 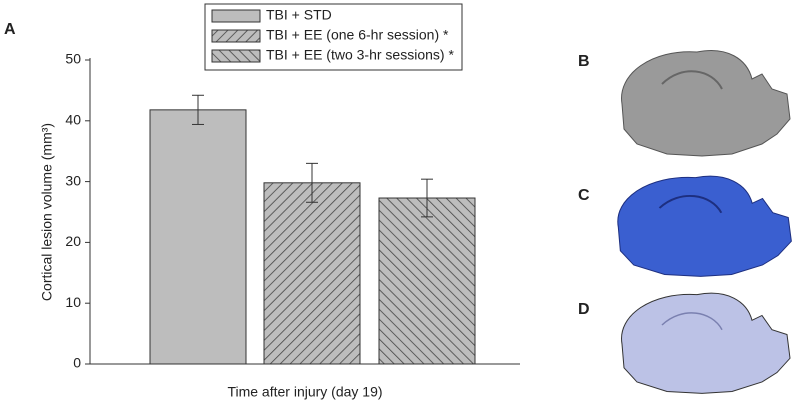 What do you see at coordinates (584, 309) in the screenshot?
I see `panel-label: D` at bounding box center [584, 309].